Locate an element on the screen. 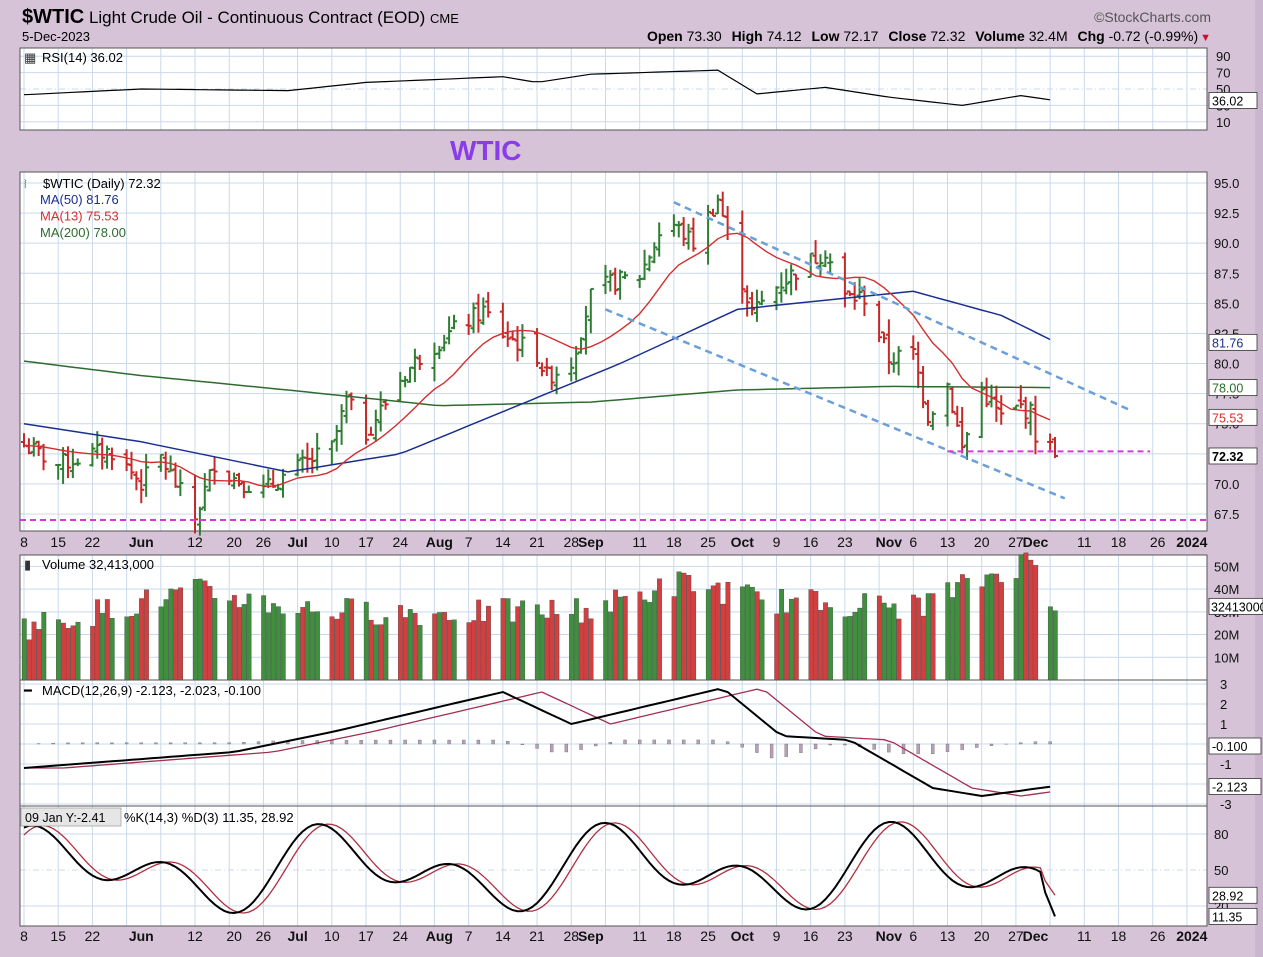 The image size is (1263, 957). macd-tick: 3 is located at coordinates (1223, 684).